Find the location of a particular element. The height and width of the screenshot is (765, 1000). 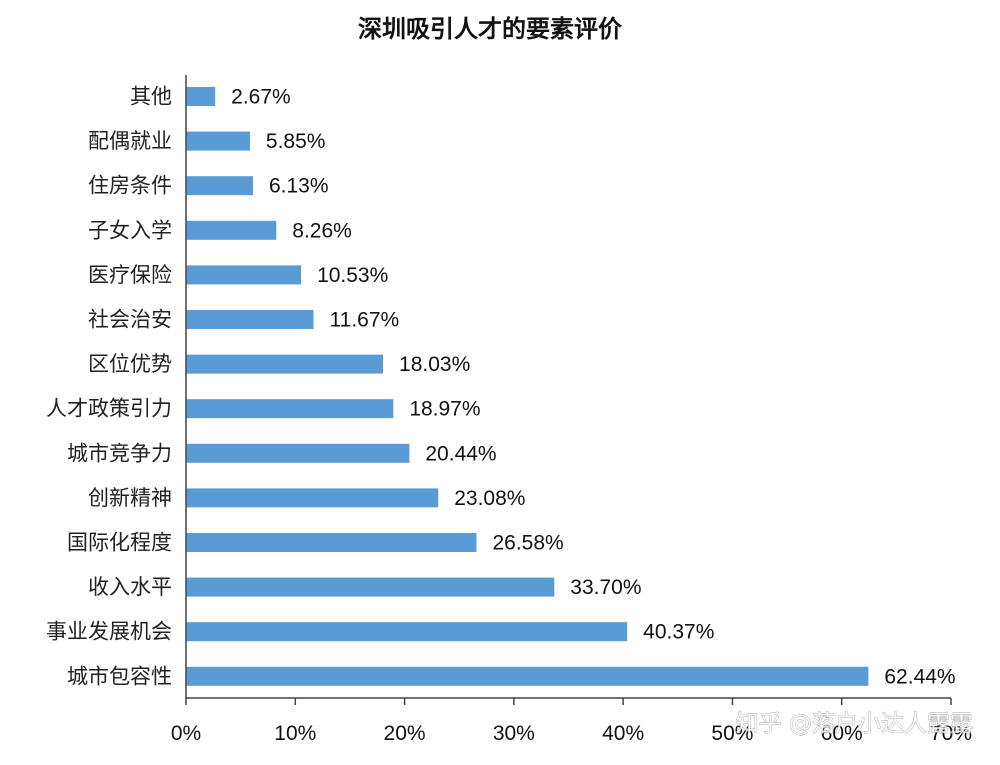

data-label-5: 11.67% is located at coordinates (365, 320).